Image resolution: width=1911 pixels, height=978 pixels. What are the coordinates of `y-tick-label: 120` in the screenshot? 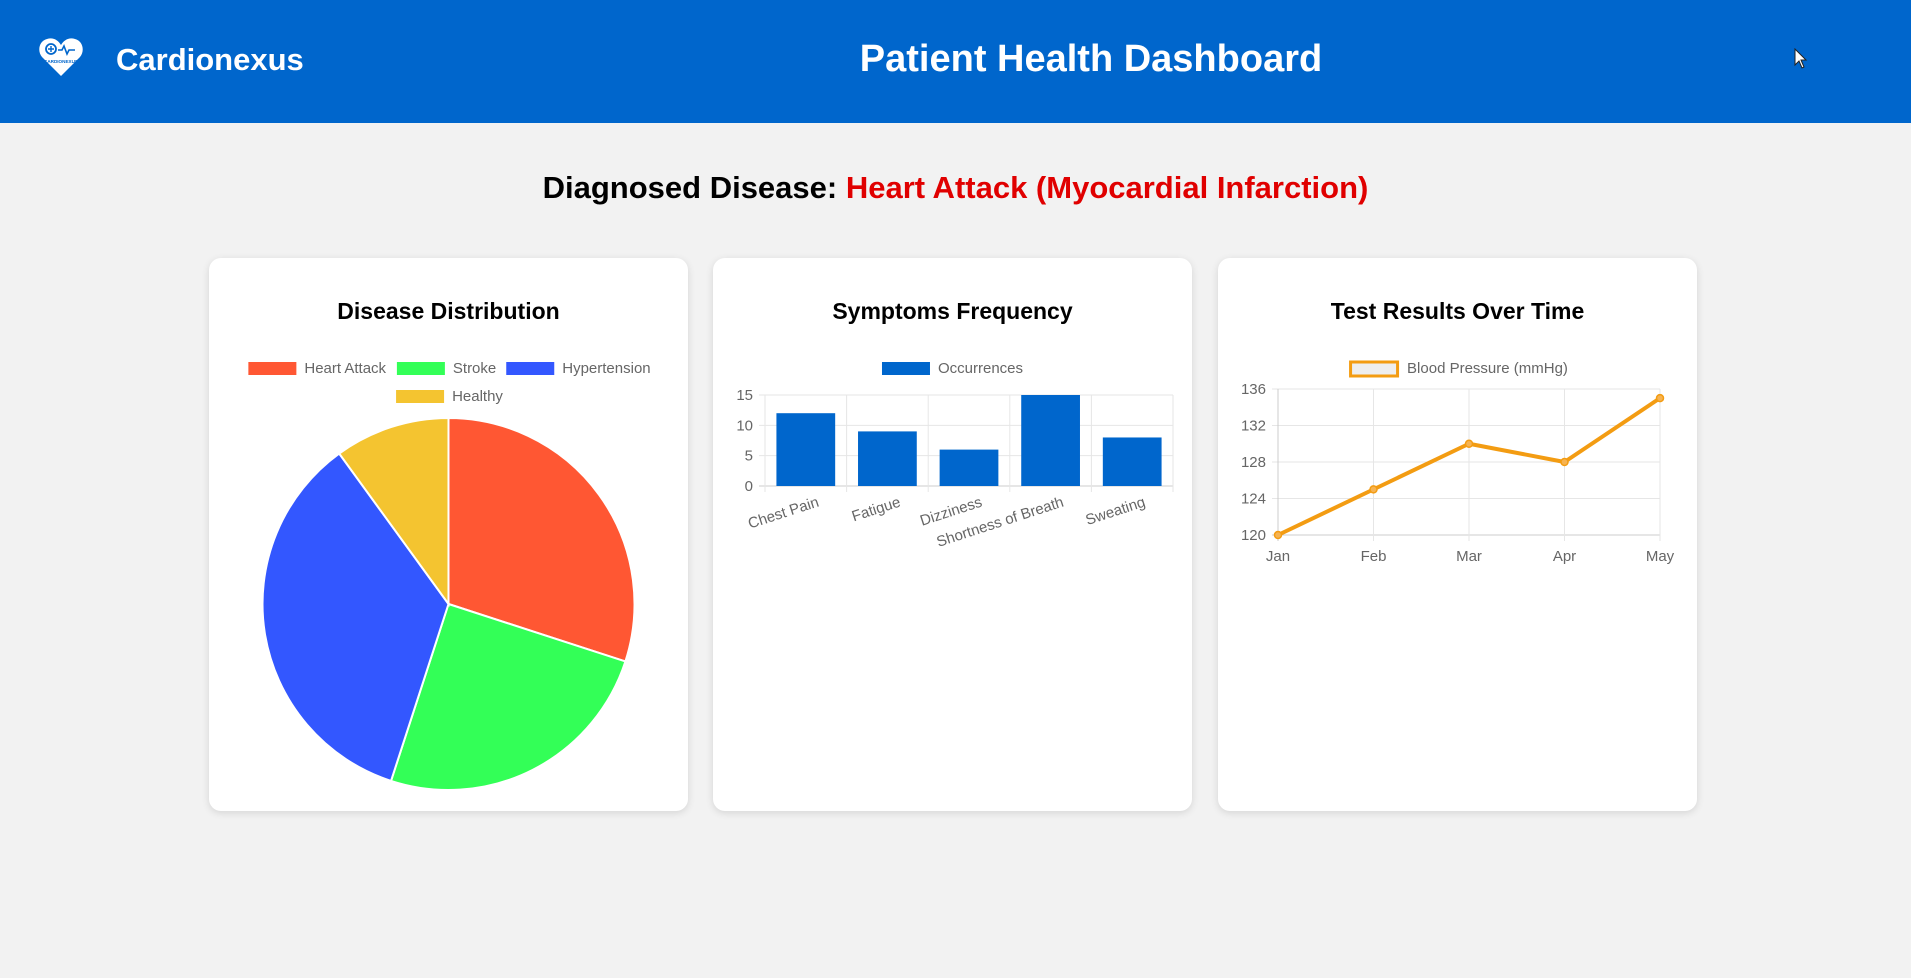 It's located at (1253, 535).